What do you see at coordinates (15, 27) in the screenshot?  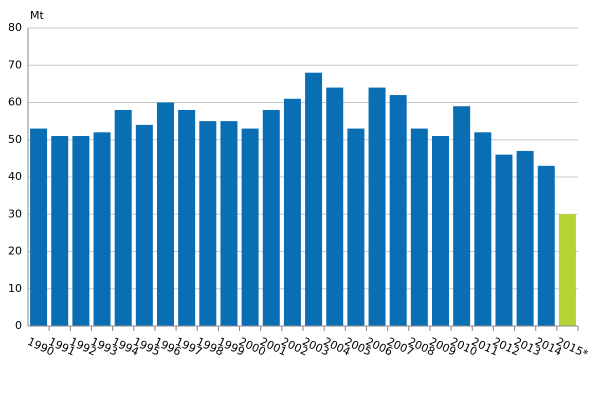 I see `y-tick-label: 80` at bounding box center [15, 27].